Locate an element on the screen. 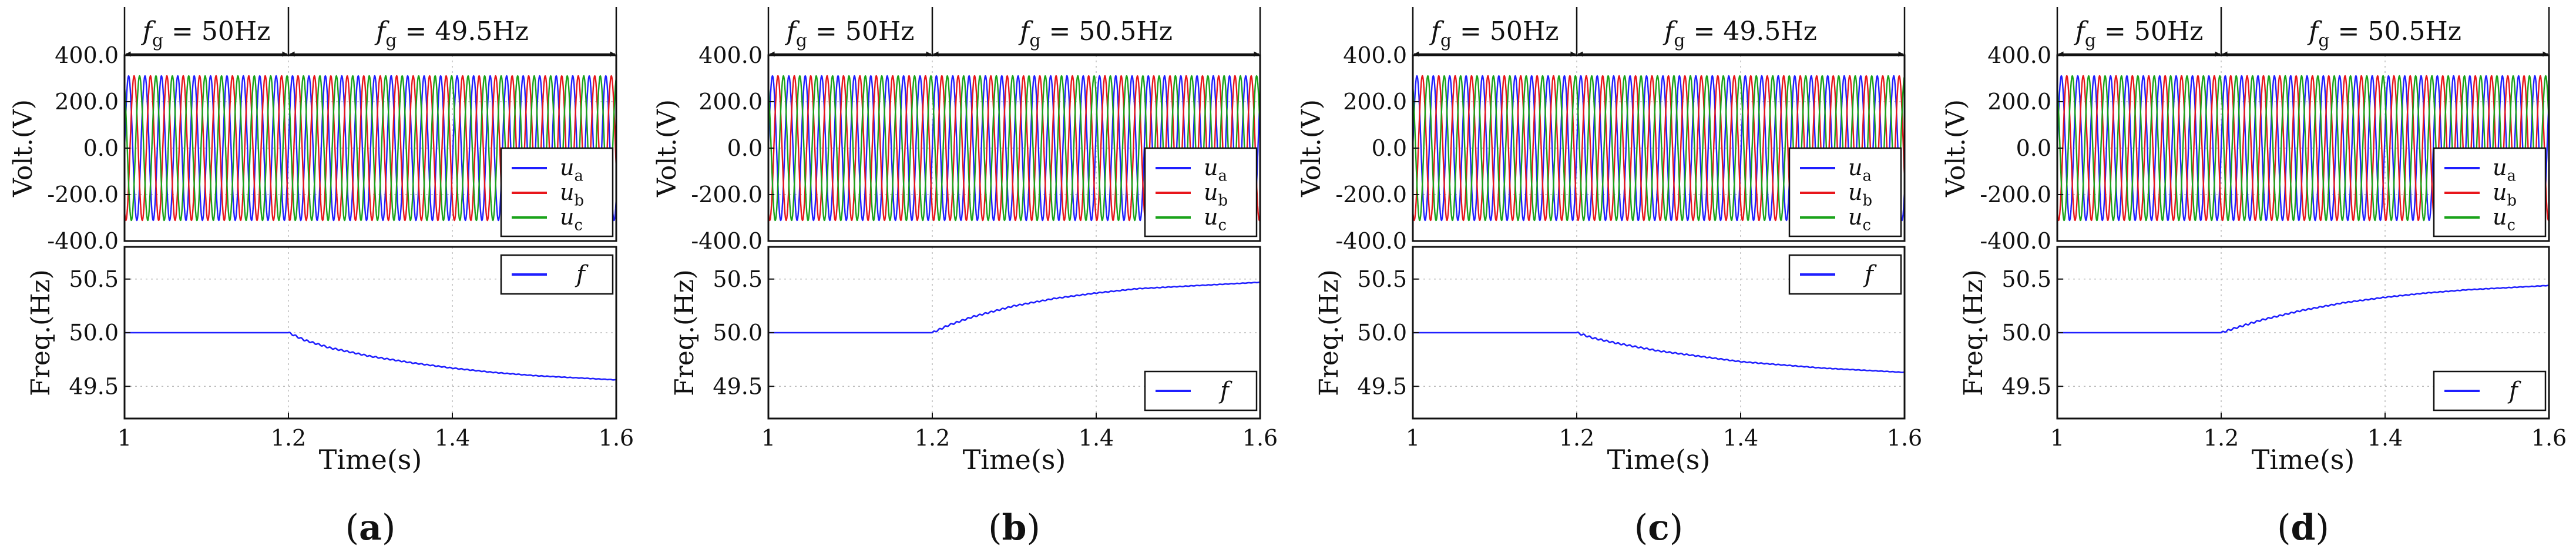  panel-label: (b) is located at coordinates (1014, 527).